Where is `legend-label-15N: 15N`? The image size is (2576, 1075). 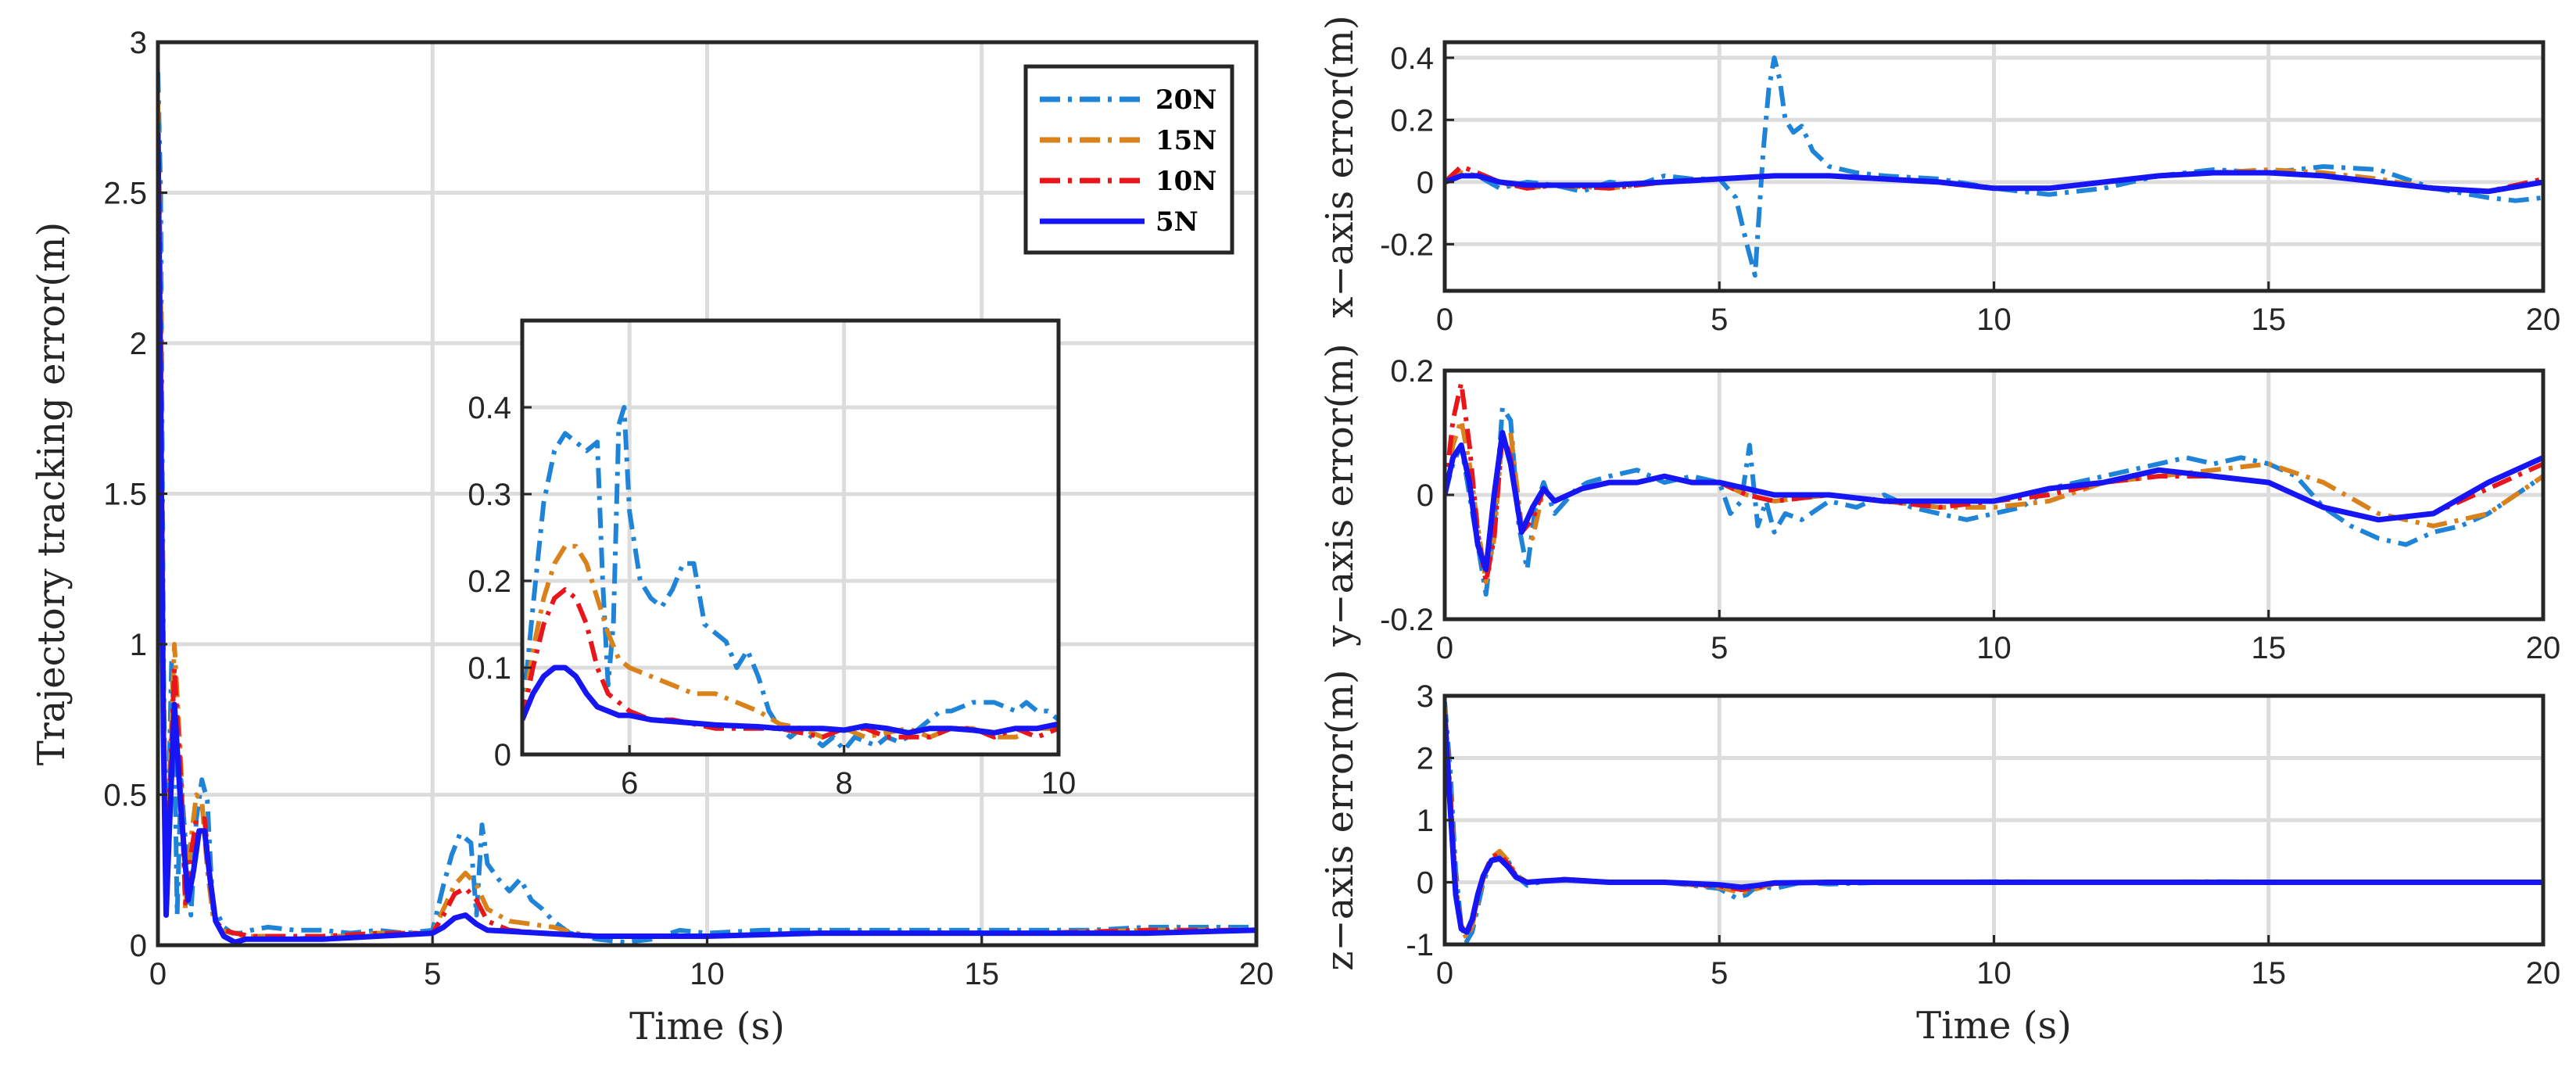
legend-label-15N: 15N is located at coordinates (1185, 140).